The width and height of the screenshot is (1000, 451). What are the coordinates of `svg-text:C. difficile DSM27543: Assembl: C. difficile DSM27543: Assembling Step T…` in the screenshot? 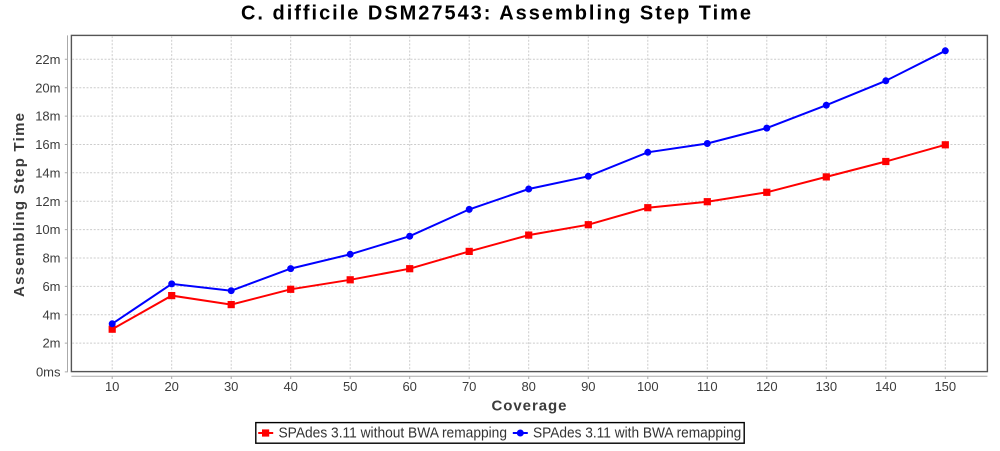 It's located at (496, 14).